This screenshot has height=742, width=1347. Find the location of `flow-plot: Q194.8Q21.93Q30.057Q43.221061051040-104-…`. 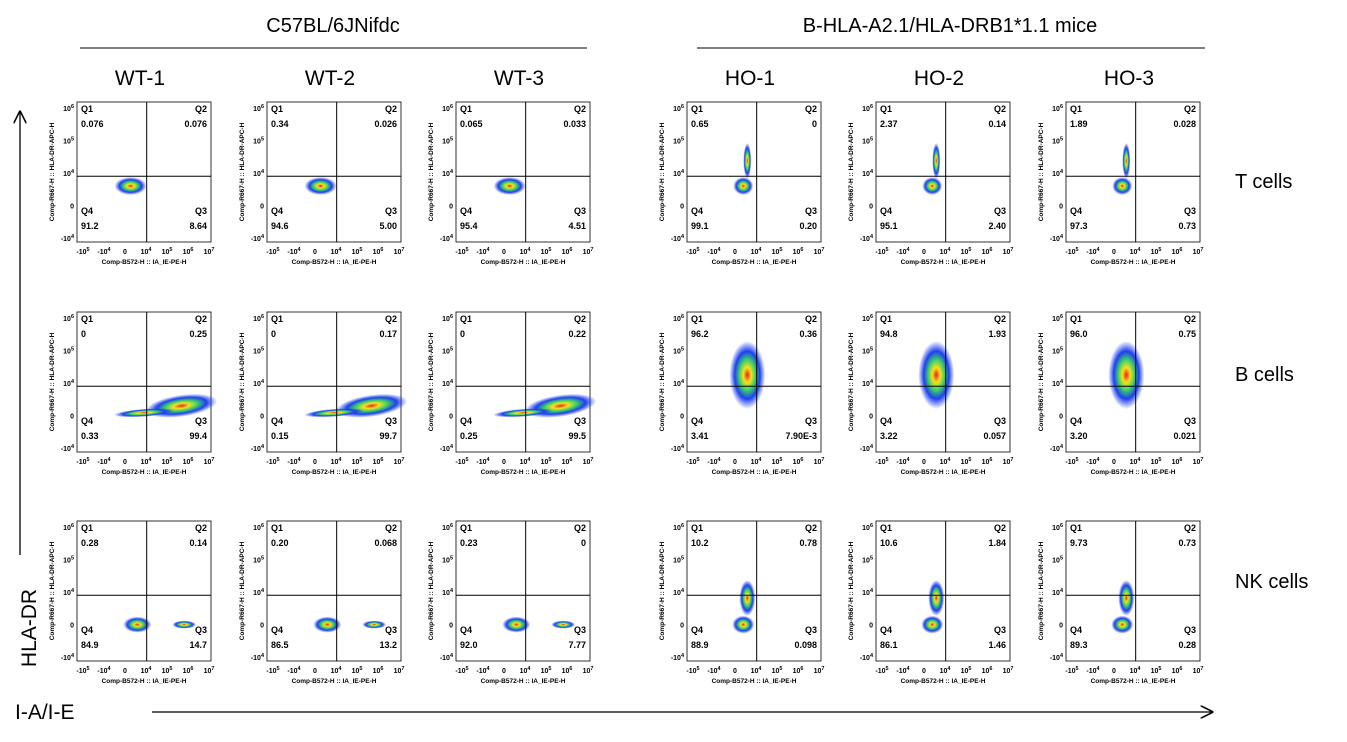

flow-plot: Q194.8Q21.93Q30.057Q43.221061051040-104-… is located at coordinates (930, 393).